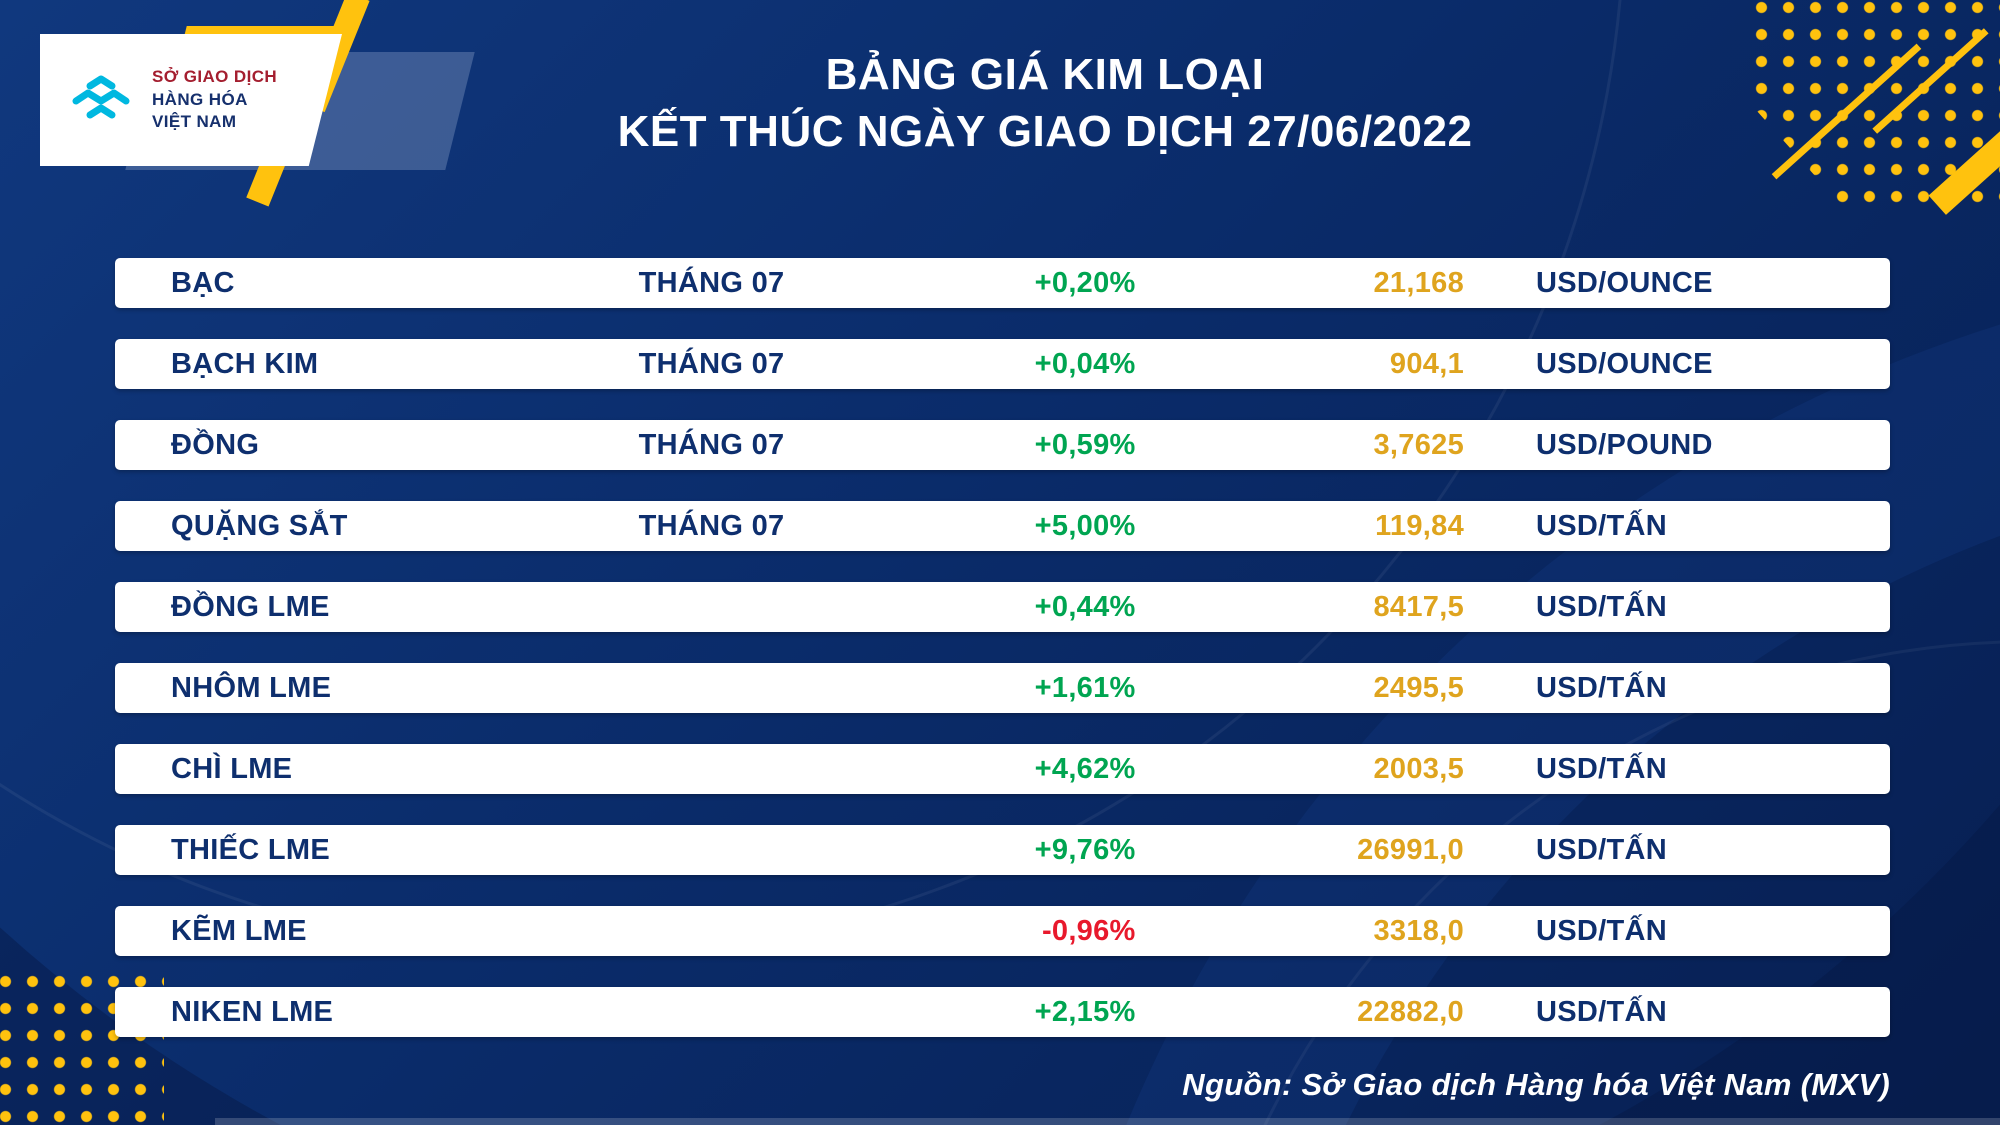  What do you see at coordinates (1418, 687) in the screenshot?
I see `row-price: 2495,5` at bounding box center [1418, 687].